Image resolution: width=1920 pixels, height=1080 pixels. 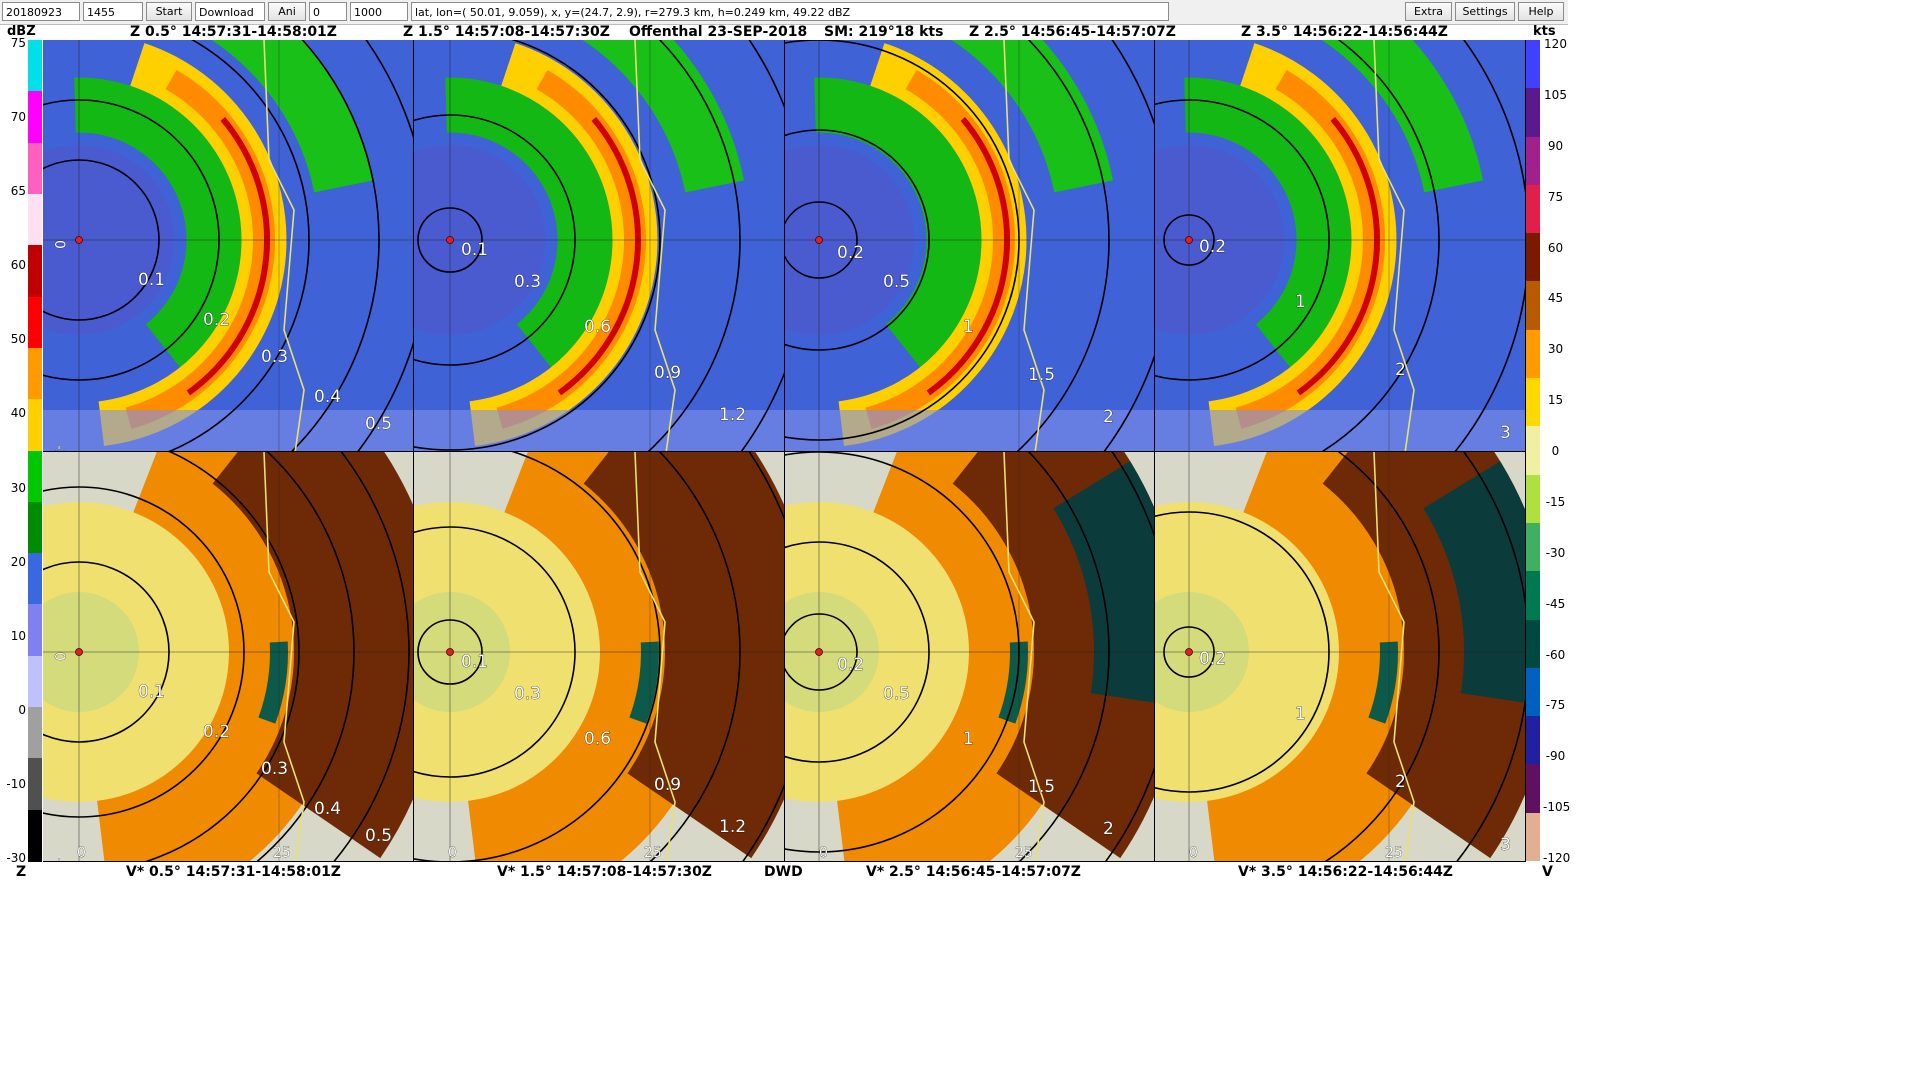 I want to click on scale-tick-label: 75, so click(x=18, y=43).